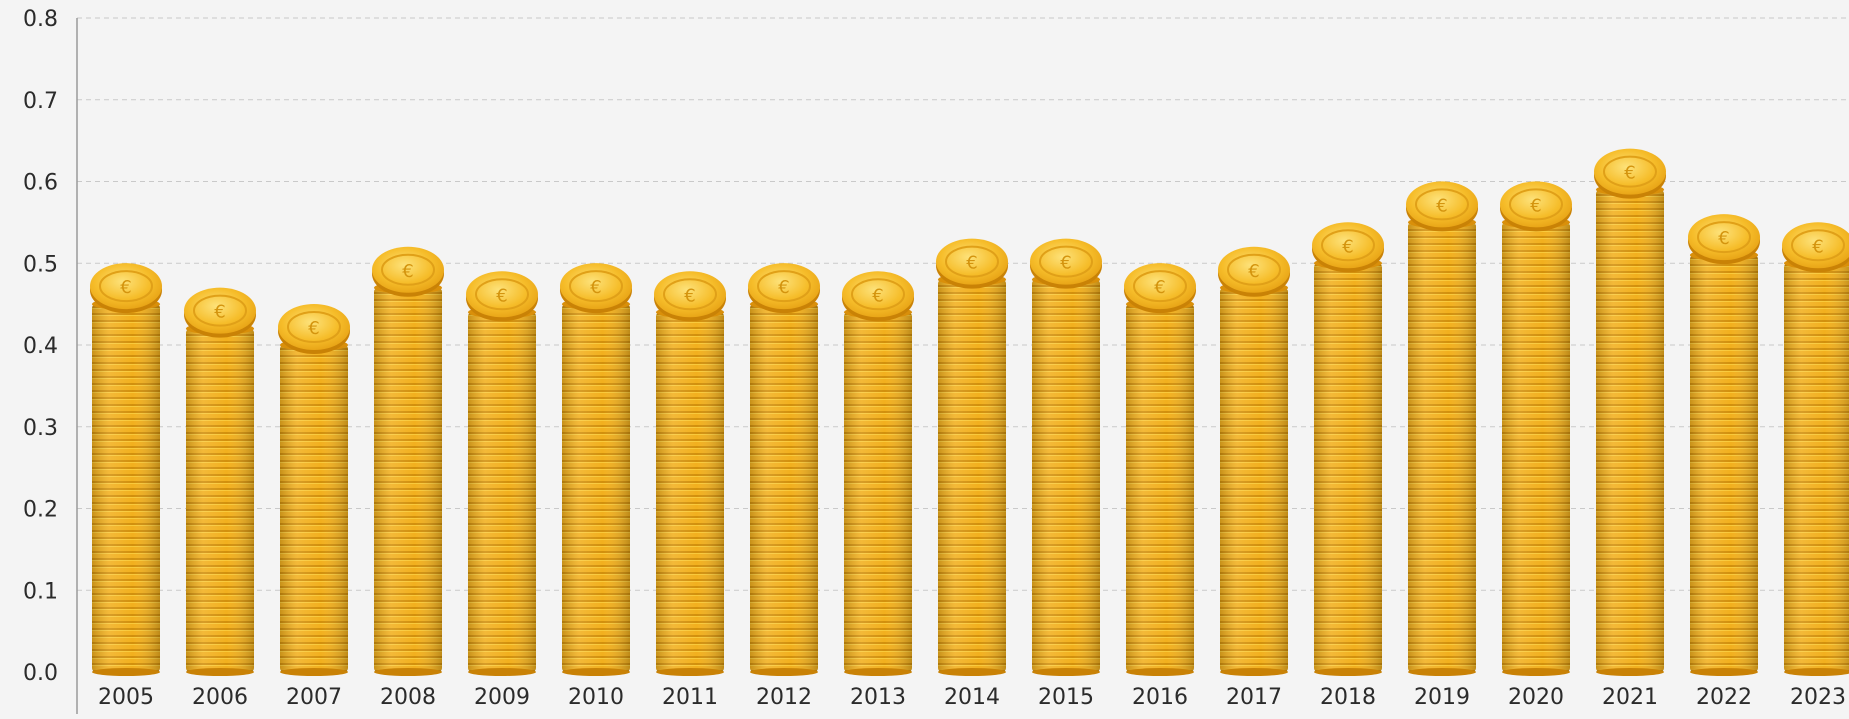 This screenshot has width=1849, height=719. I want to click on y-tick-label: 0.4, so click(40, 346).